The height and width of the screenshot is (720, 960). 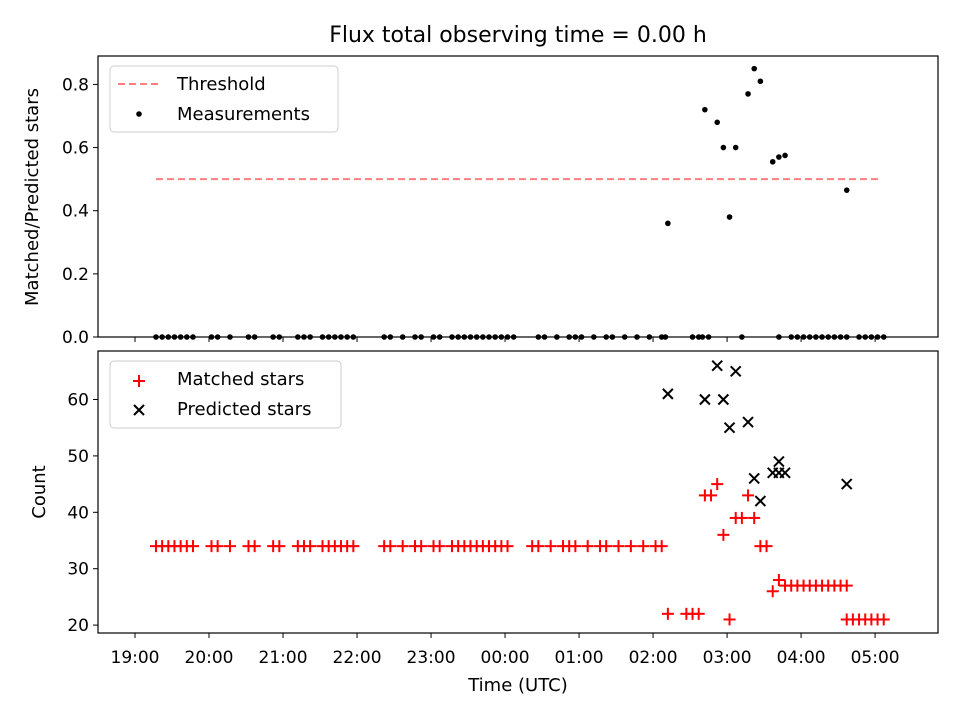 What do you see at coordinates (75, 85) in the screenshot?
I see `top-y-tick-label: 0.8` at bounding box center [75, 85].